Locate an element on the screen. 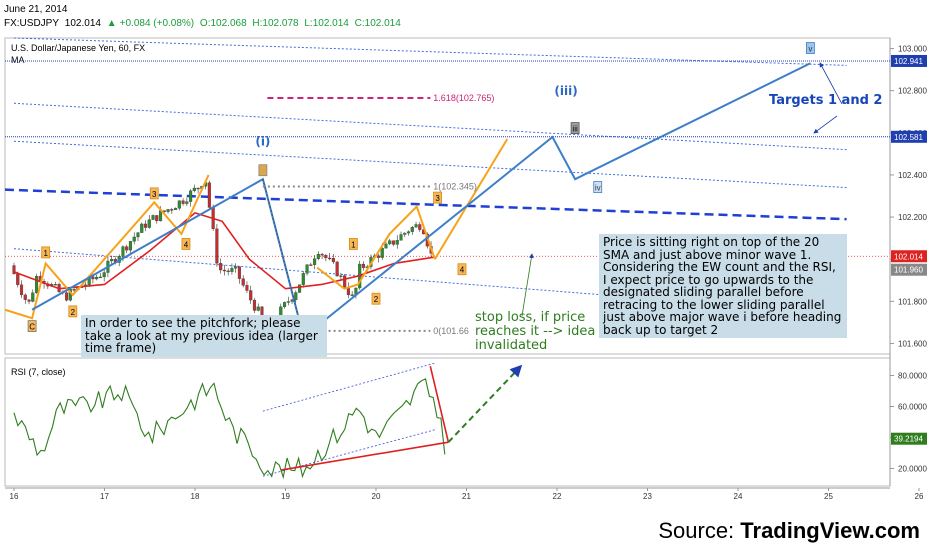 The height and width of the screenshot is (550, 932). price-tick-label: 102.800 is located at coordinates (912, 91).